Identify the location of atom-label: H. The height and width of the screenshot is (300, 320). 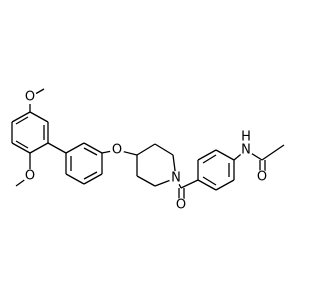
(246, 137).